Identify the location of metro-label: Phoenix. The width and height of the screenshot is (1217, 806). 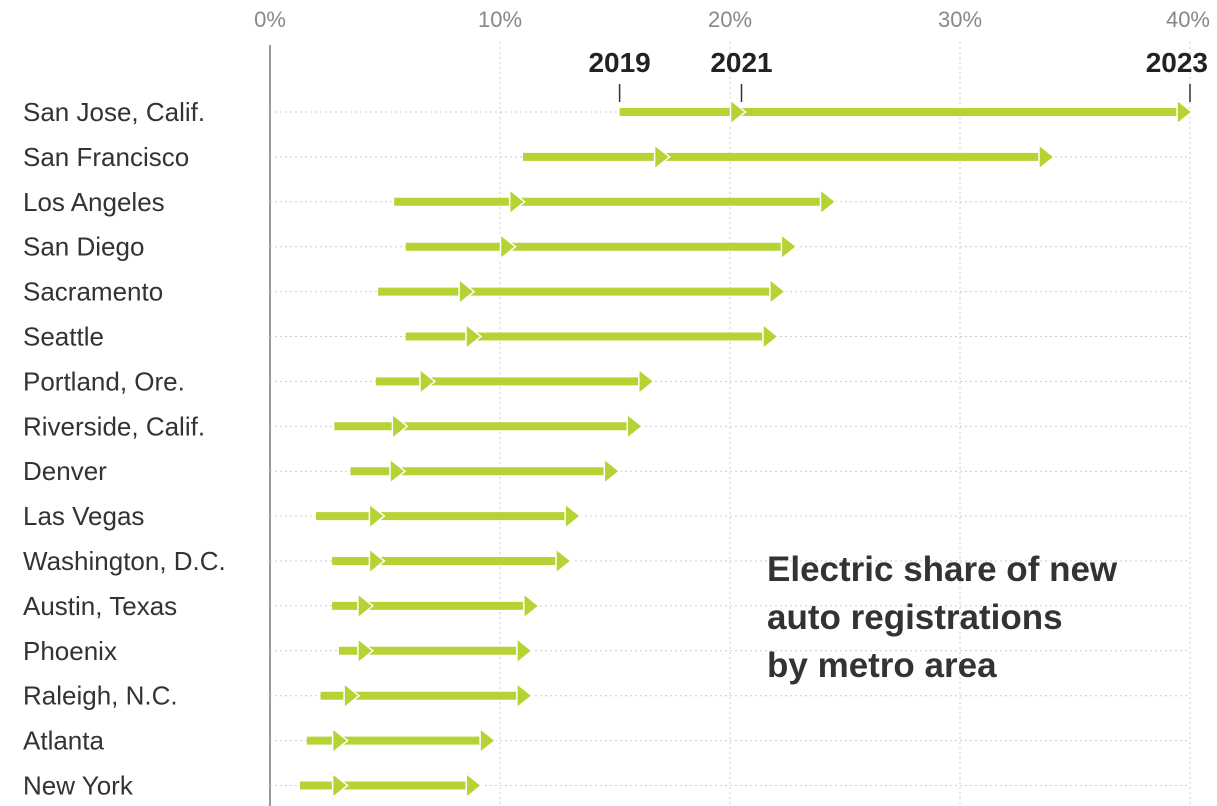
(70, 651).